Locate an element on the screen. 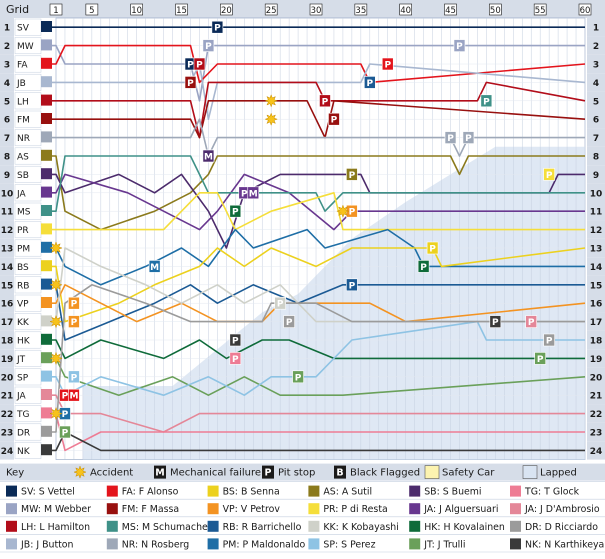 Image resolution: width=605 pixels, height=559 pixels. lap-tick-label: 55 is located at coordinates (540, 11).